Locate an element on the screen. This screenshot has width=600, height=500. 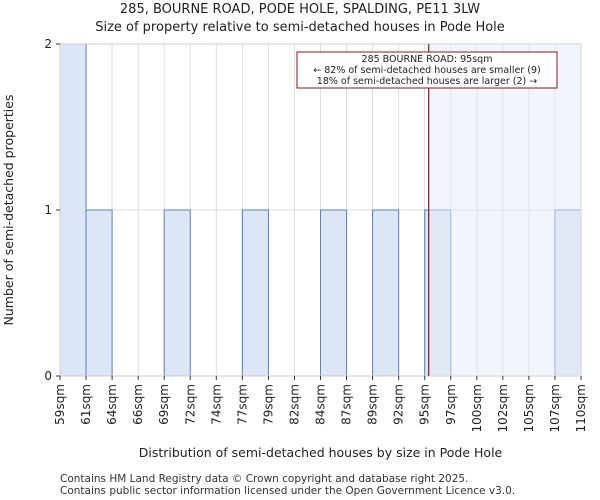
x-tick-label-95sqm: 95sqm is located at coordinates (425, 404).